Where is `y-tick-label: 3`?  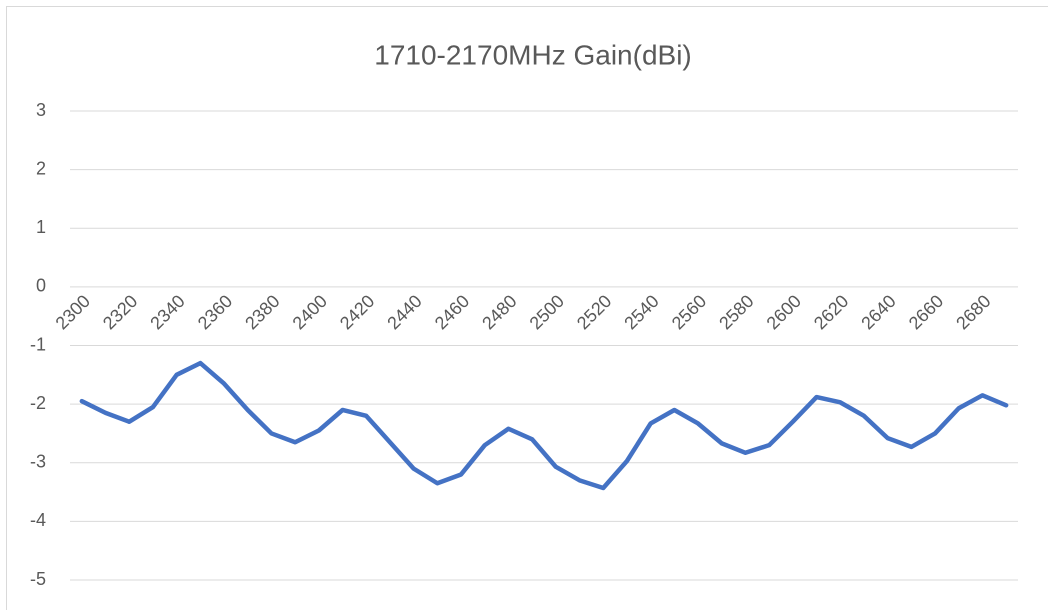 y-tick-label: 3 is located at coordinates (41, 110).